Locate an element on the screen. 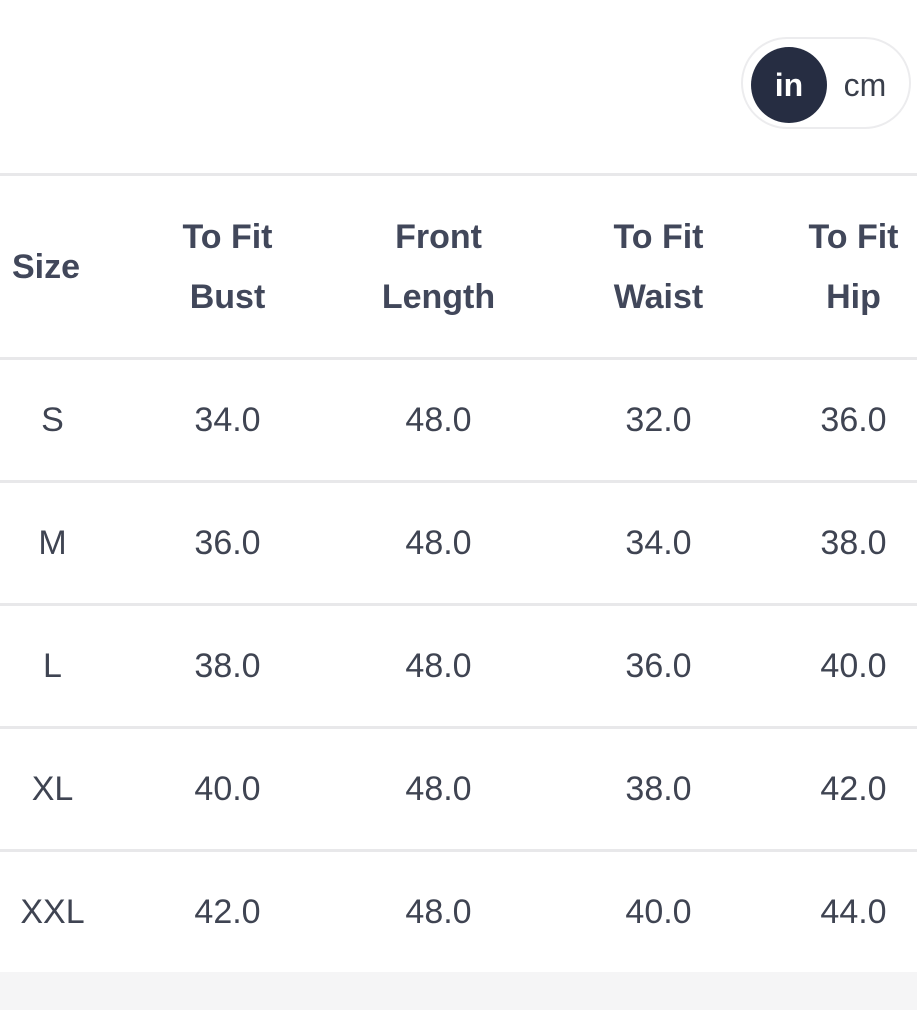 This screenshot has height=1010, width=917. header-waist: To Fit Waist is located at coordinates (658, 266).